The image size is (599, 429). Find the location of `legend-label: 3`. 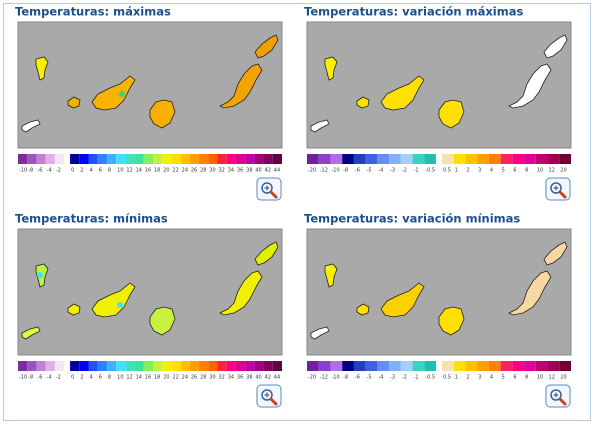

legend-label: 3 is located at coordinates (479, 378).